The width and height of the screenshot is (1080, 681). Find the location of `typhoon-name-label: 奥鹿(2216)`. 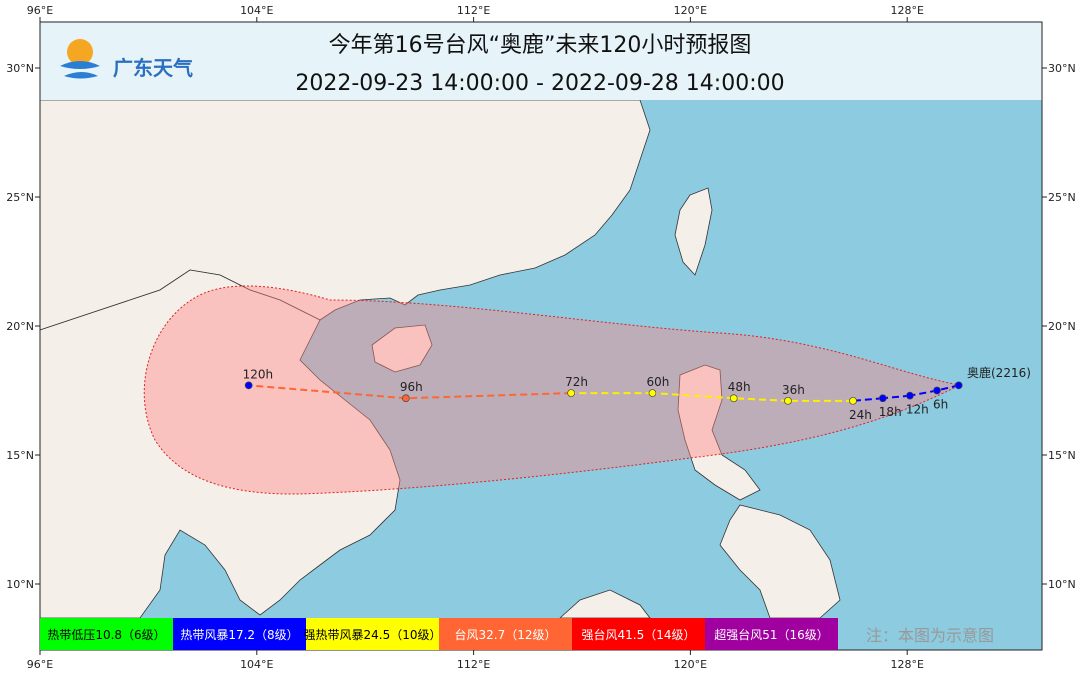

typhoon-name-label: 奥鹿(2216) is located at coordinates (999, 372).